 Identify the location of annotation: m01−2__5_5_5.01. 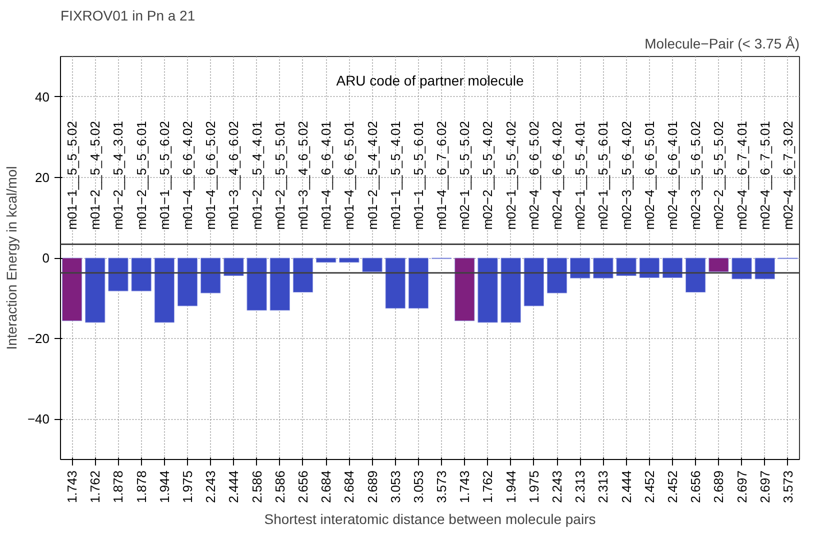
(280, 175).